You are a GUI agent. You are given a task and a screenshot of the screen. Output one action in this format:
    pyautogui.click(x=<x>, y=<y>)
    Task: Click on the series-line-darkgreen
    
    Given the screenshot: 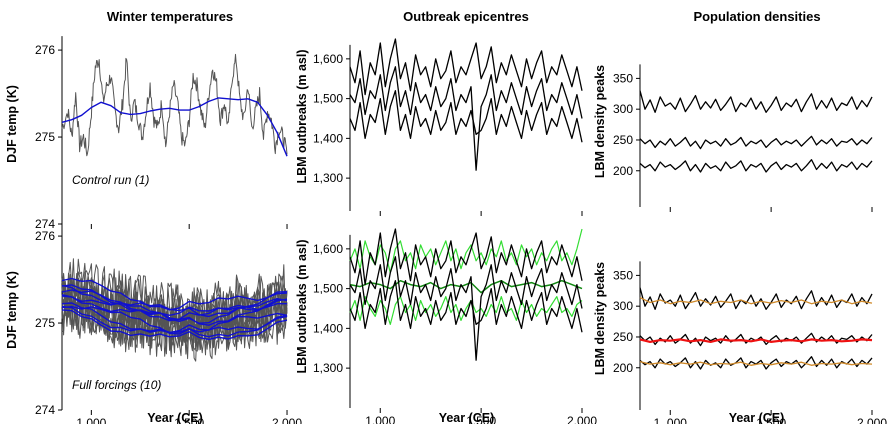 What is the action you would take?
    pyautogui.click(x=466, y=286)
    